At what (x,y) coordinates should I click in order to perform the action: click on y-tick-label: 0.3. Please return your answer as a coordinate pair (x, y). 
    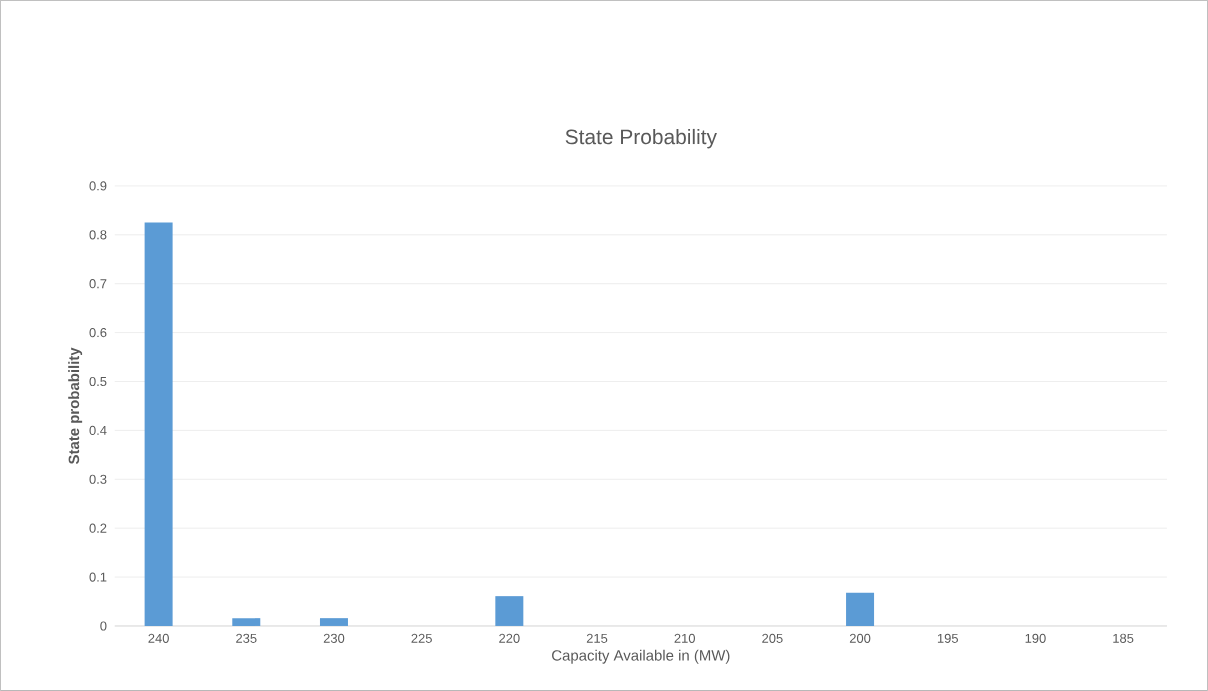
    Looking at the image, I should click on (98, 479).